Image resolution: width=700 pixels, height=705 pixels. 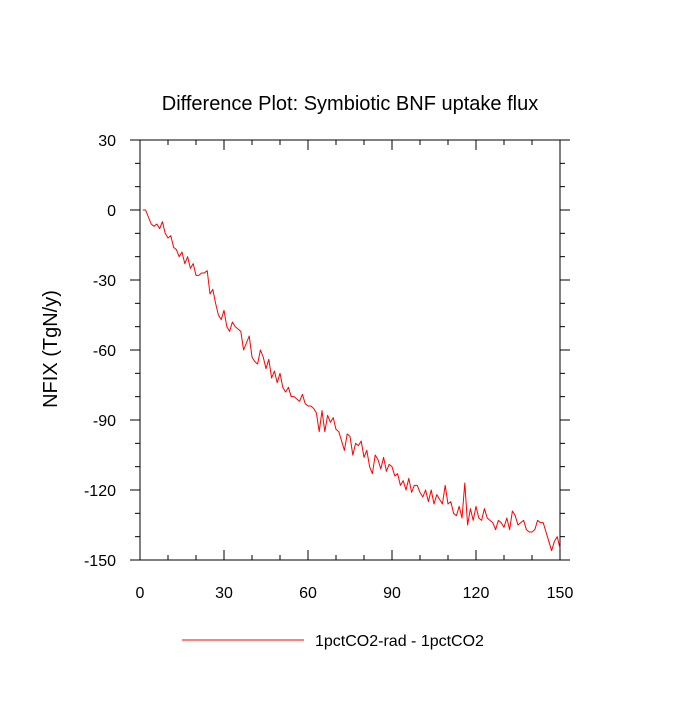 I want to click on y-axis-label: NFIX (TgN/y), so click(x=51, y=349).